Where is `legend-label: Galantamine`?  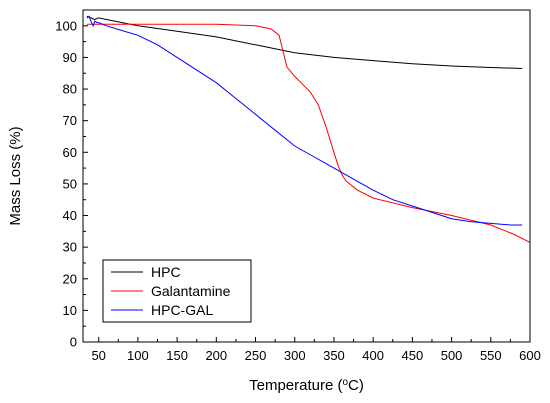
legend-label: Galantamine is located at coordinates (191, 291).